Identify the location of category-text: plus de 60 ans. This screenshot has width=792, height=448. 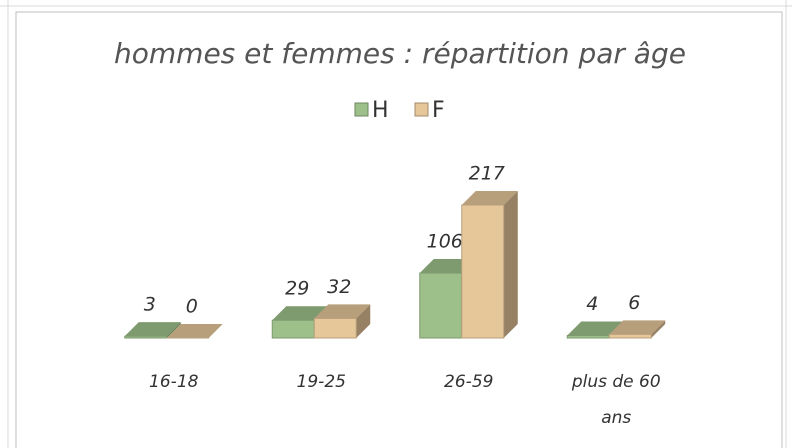
(616, 400).